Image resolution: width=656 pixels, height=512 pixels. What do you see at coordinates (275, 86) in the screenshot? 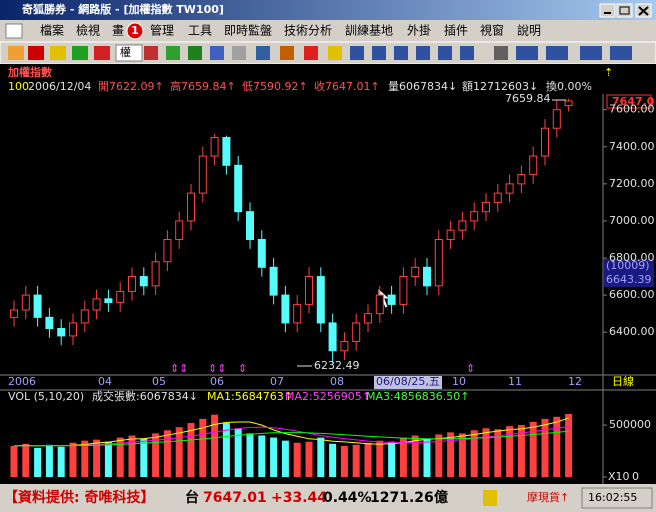
I see `info: 低7590.92↑` at bounding box center [275, 86].